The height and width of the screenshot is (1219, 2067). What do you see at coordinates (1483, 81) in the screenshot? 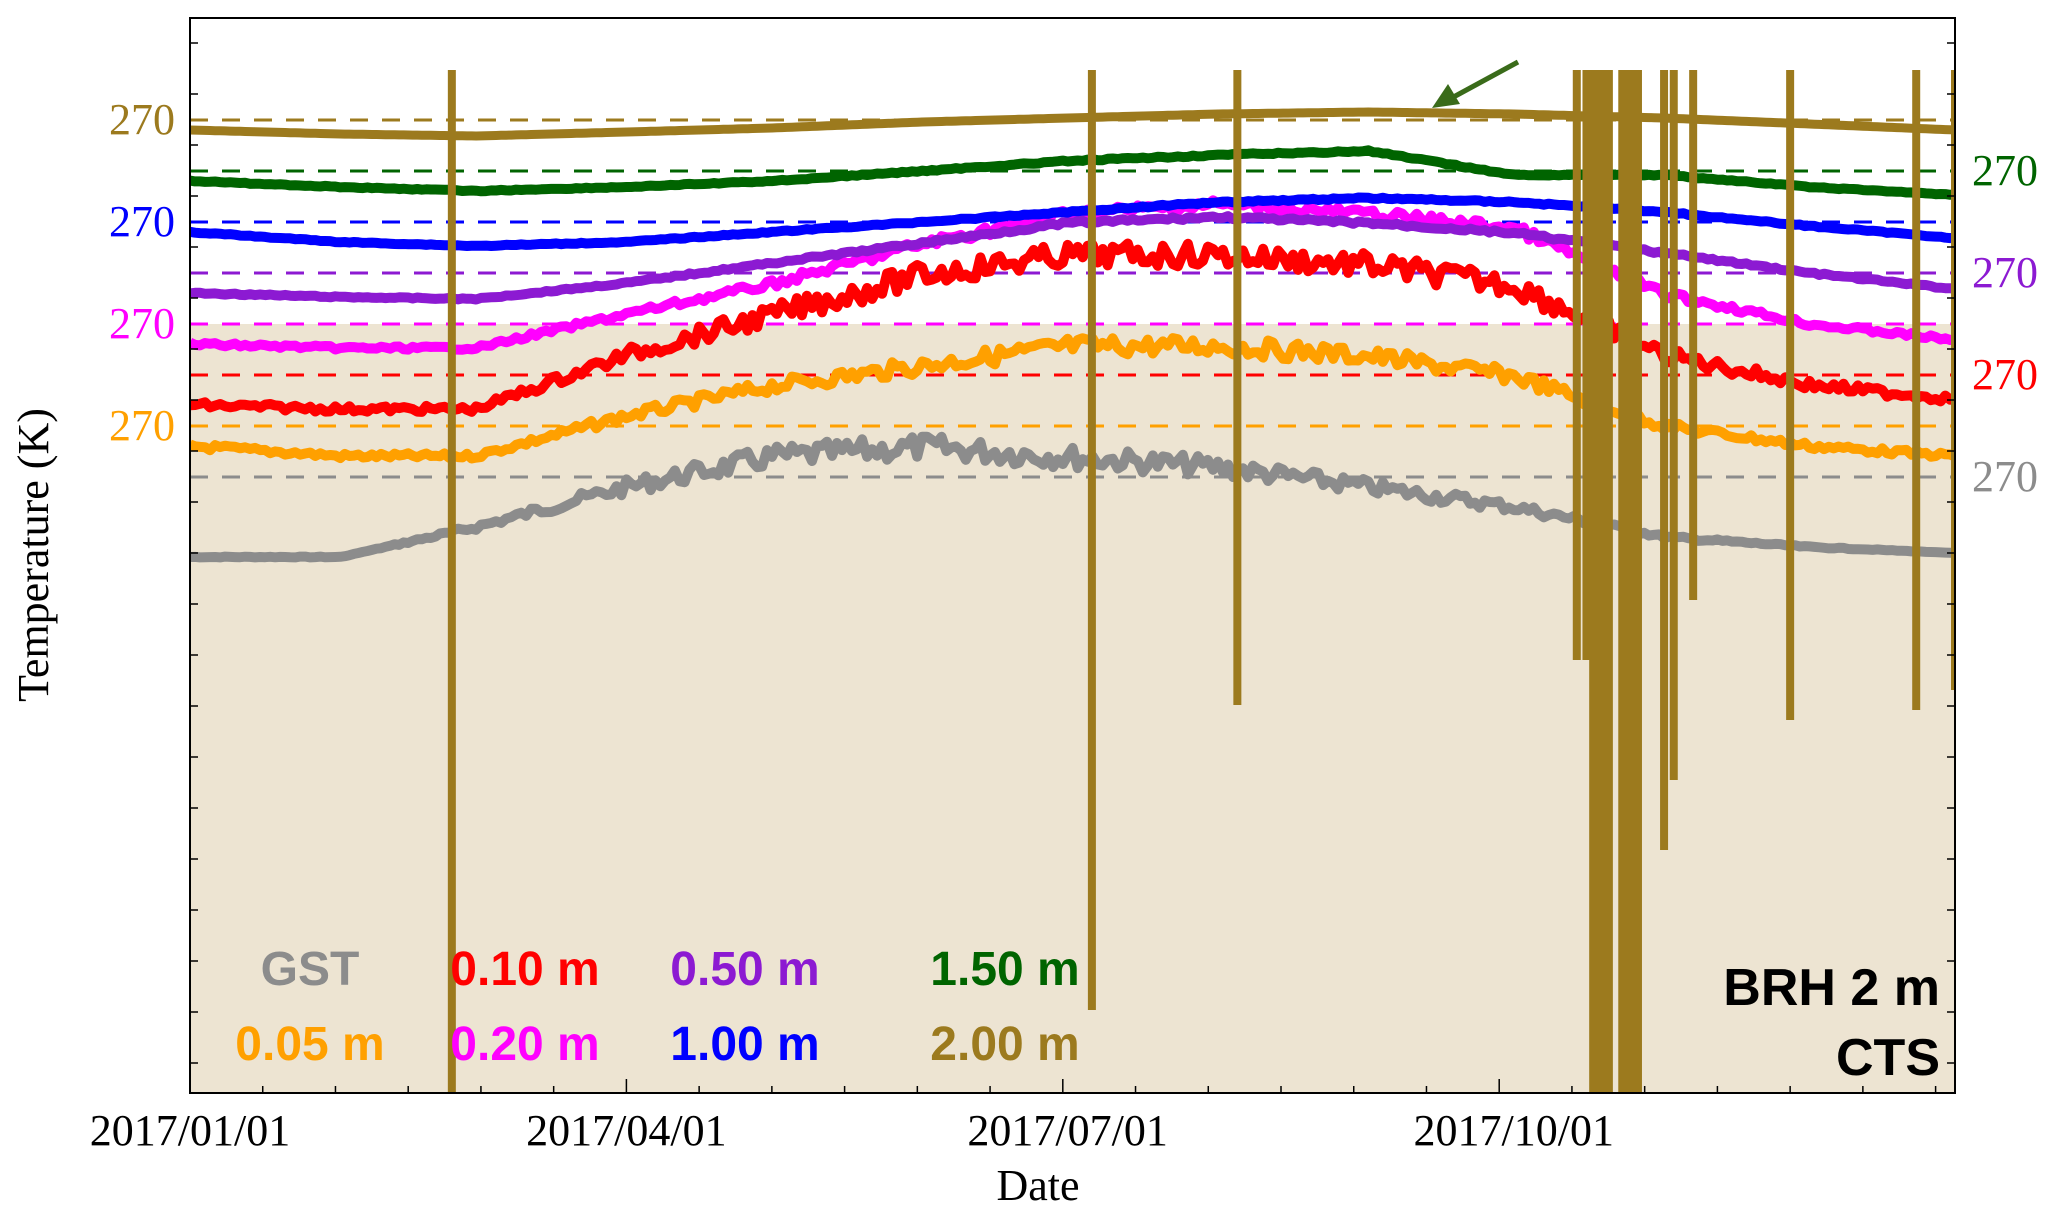
I see `arrow-shaft` at bounding box center [1483, 81].